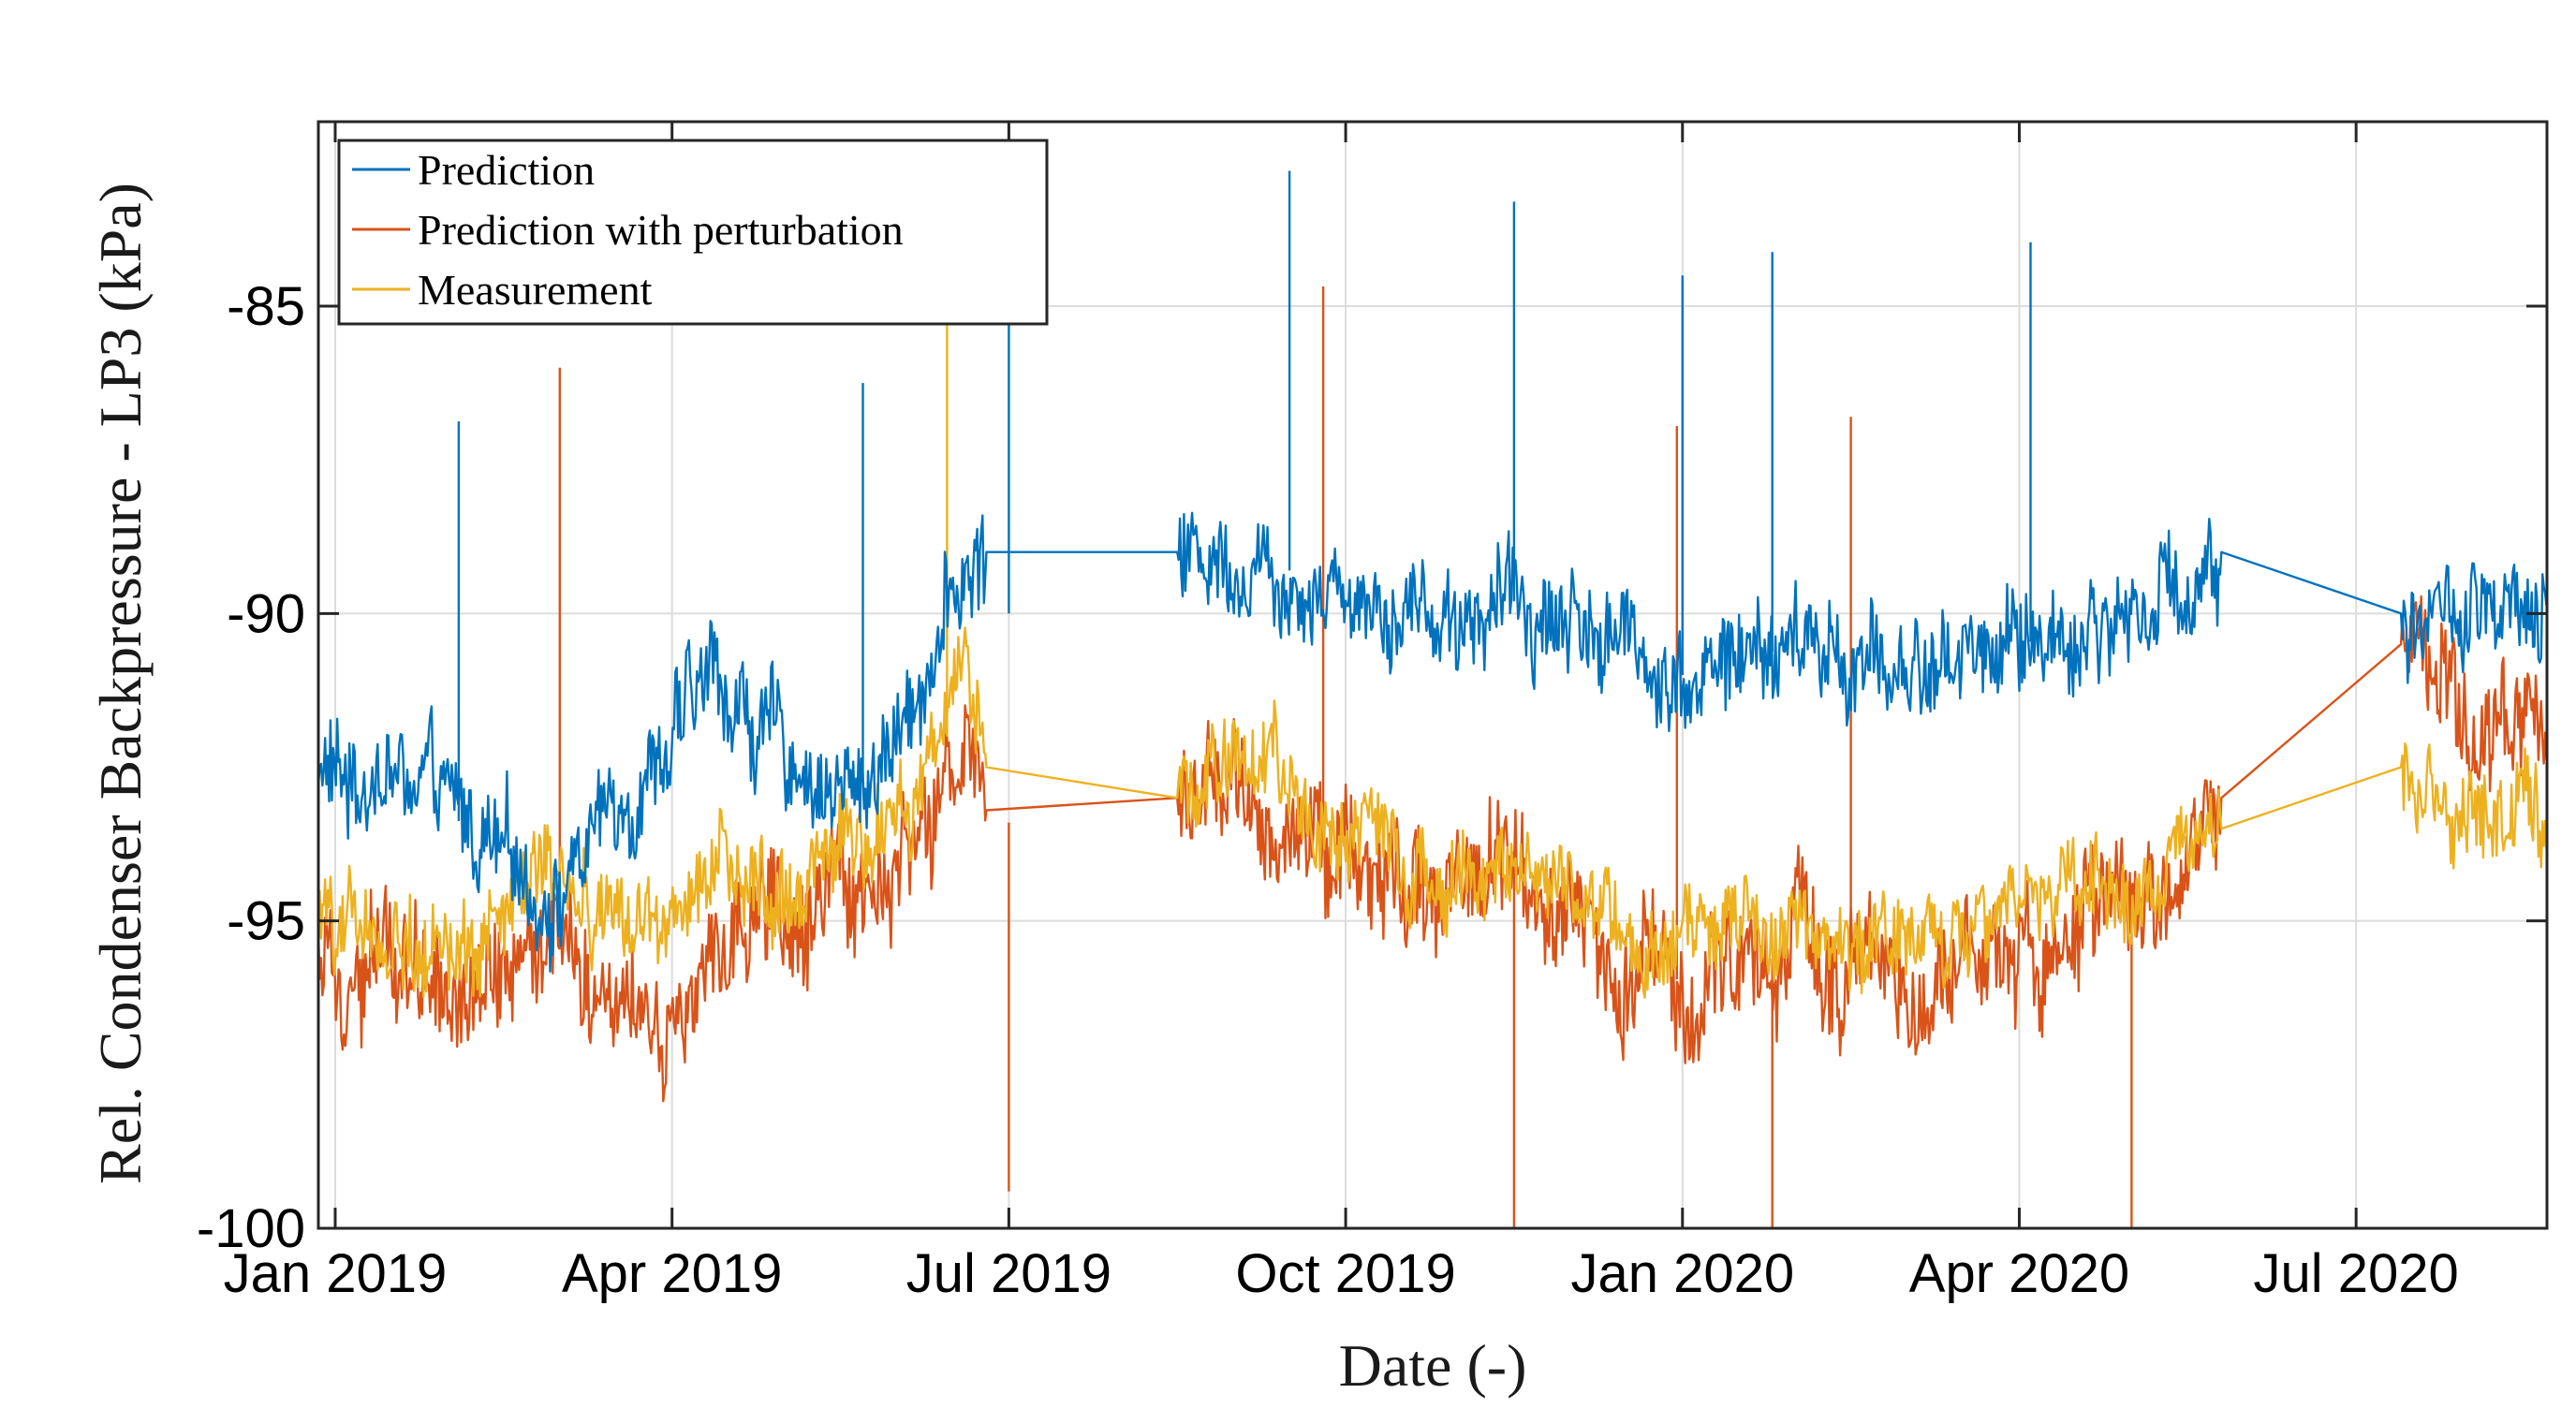 Image resolution: width=2576 pixels, height=1423 pixels. I want to click on y-tick-label: -95, so click(266, 922).